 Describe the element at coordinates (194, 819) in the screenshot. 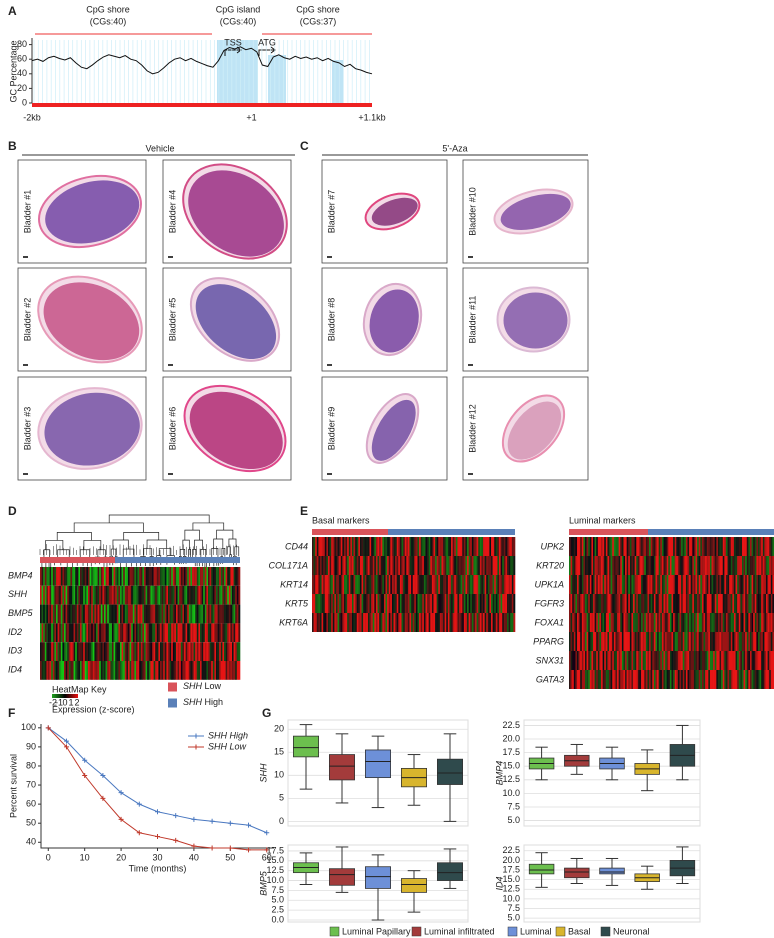

I see `censor-mark` at that location.